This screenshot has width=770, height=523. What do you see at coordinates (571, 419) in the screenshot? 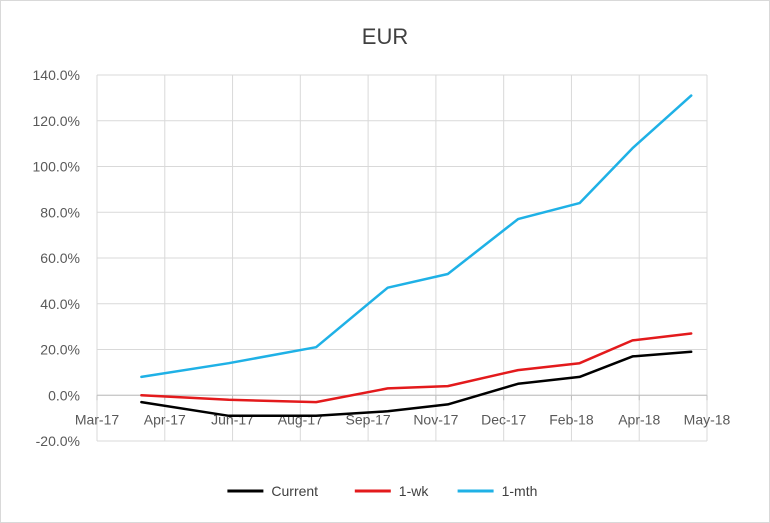
I see `x-tick-label: Feb-18` at bounding box center [571, 419].